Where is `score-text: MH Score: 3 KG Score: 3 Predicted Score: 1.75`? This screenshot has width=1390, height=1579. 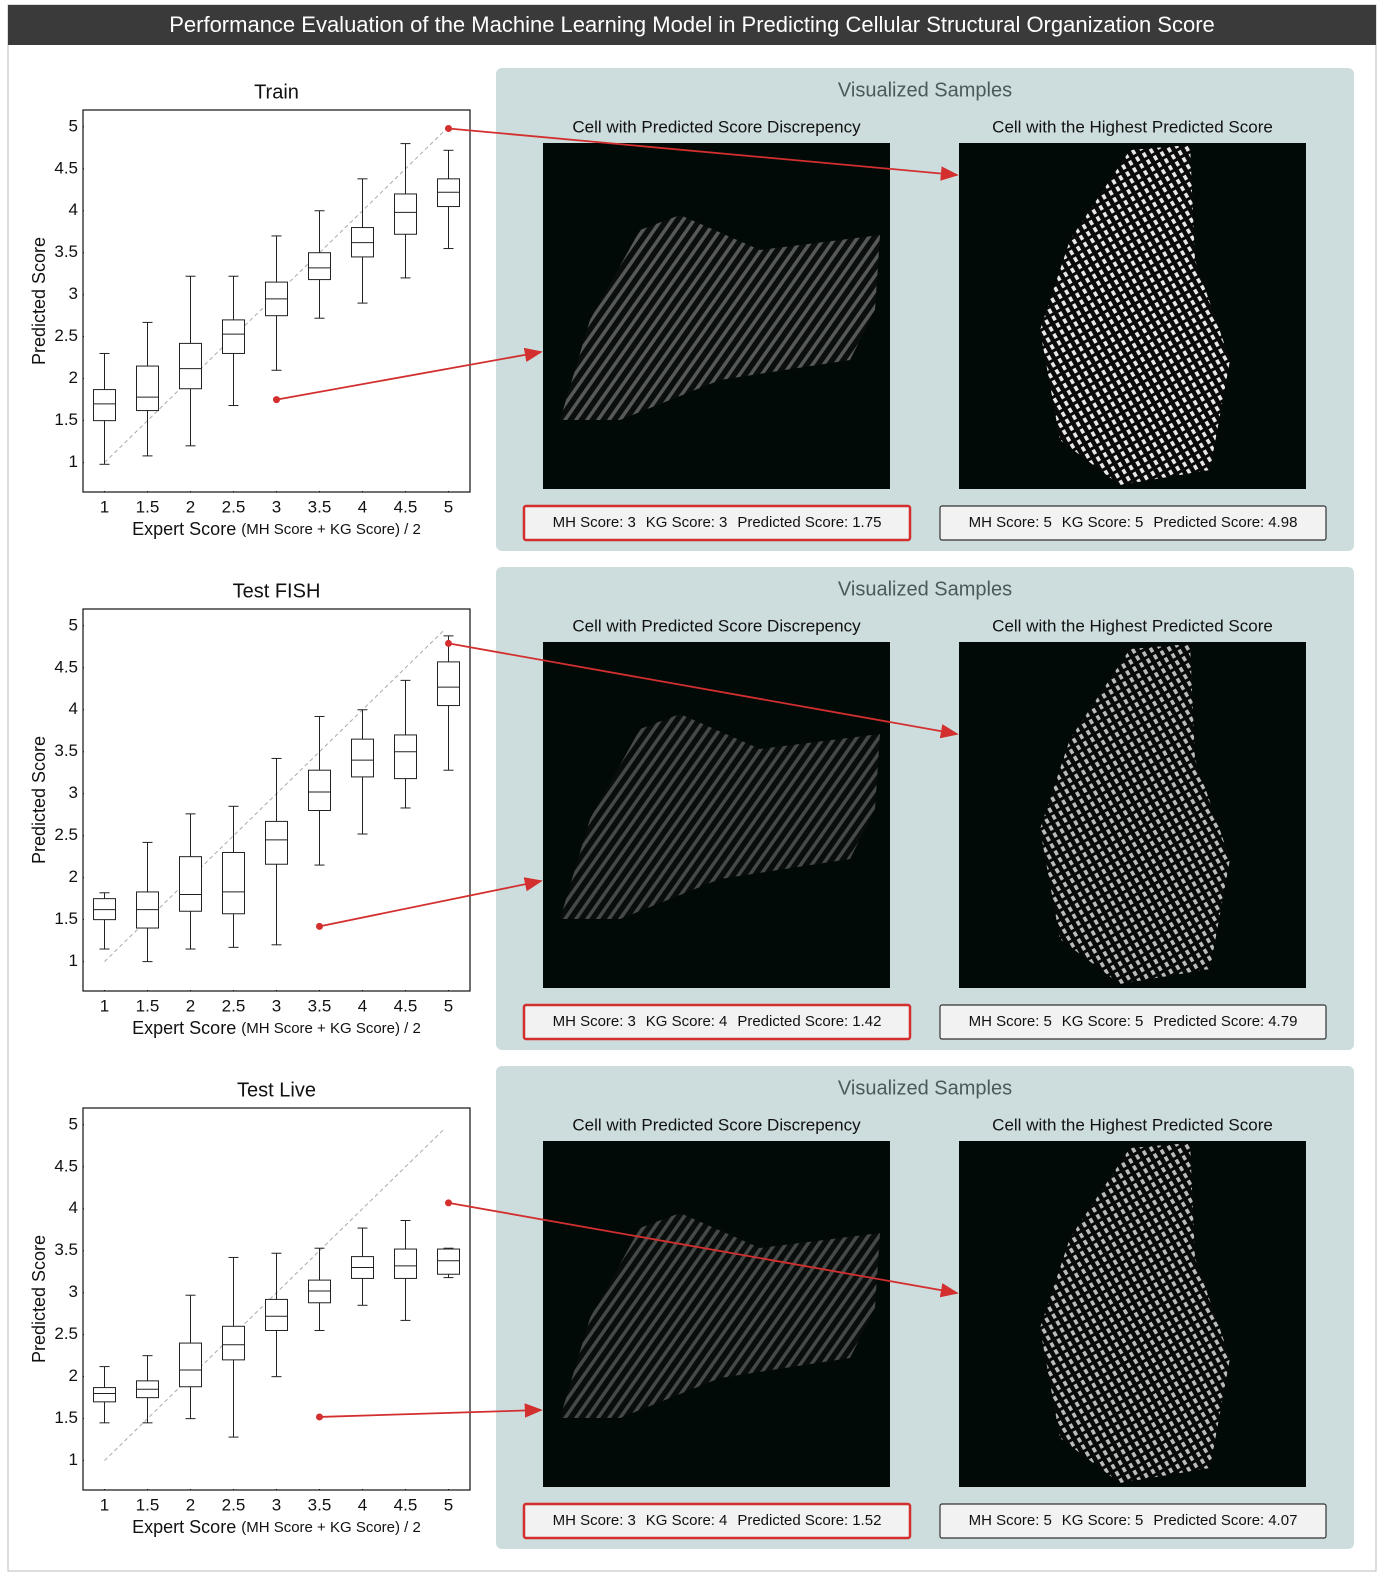
score-text: MH Score: 3 KG Score: 3 Predicted Score: 1.75 is located at coordinates (717, 522).